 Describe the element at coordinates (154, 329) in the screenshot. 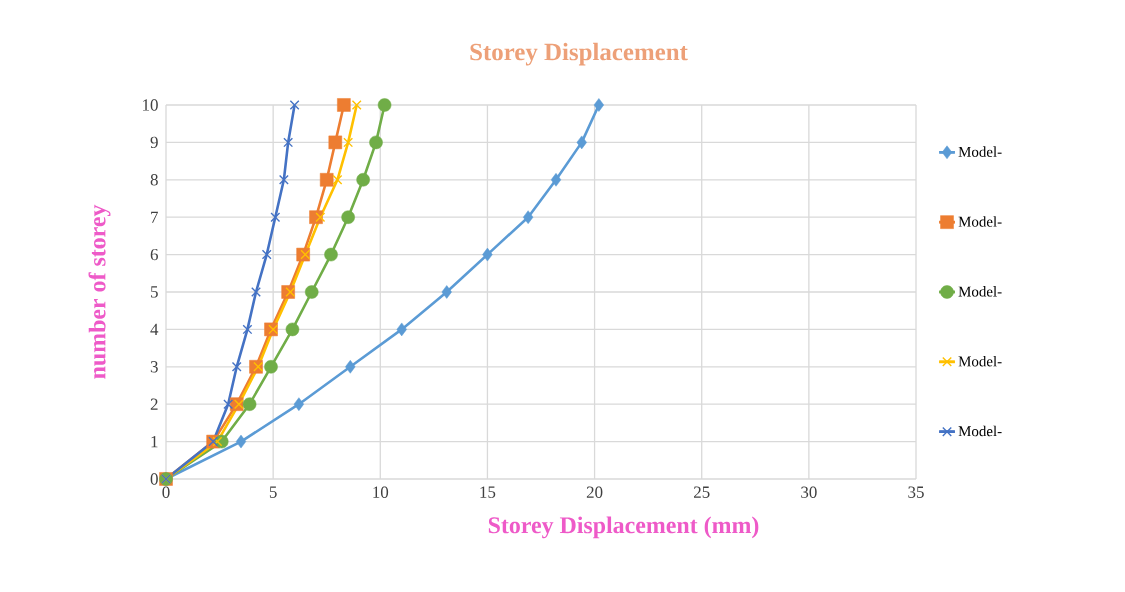

I see `y-tick-label: 4` at that location.